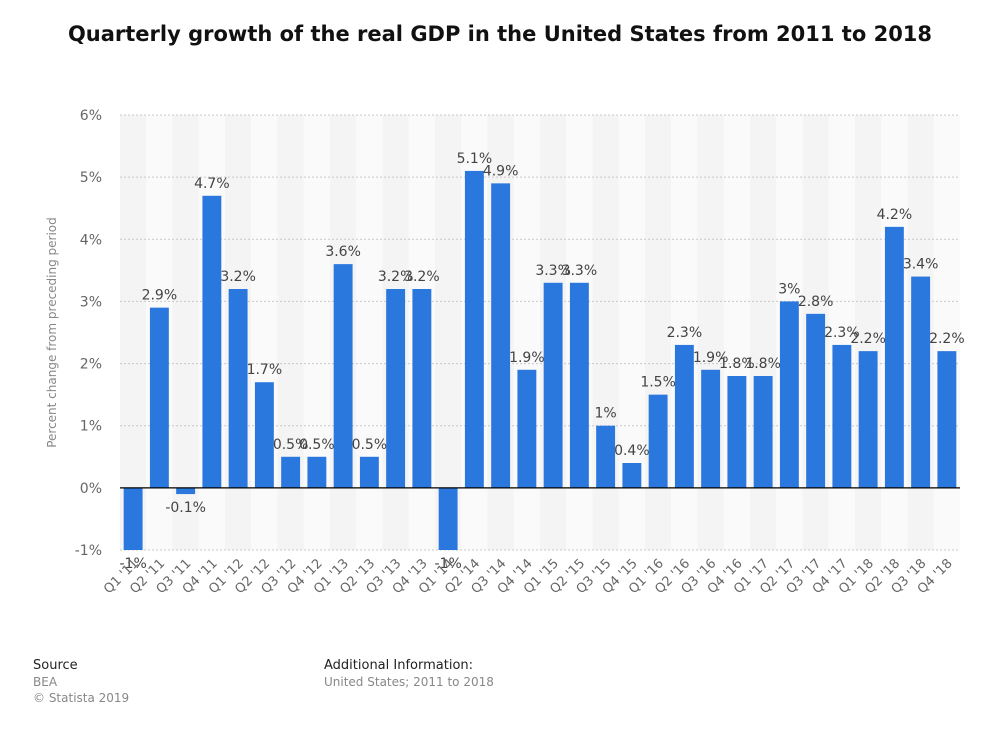 The image size is (1000, 743). What do you see at coordinates (343, 252) in the screenshot?
I see `data-label: 3.6%` at bounding box center [343, 252].